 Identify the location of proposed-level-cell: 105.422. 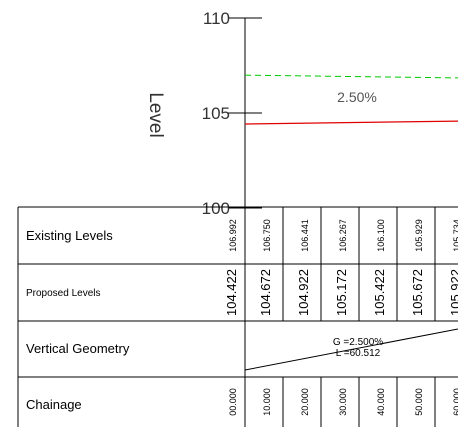
(379, 292).